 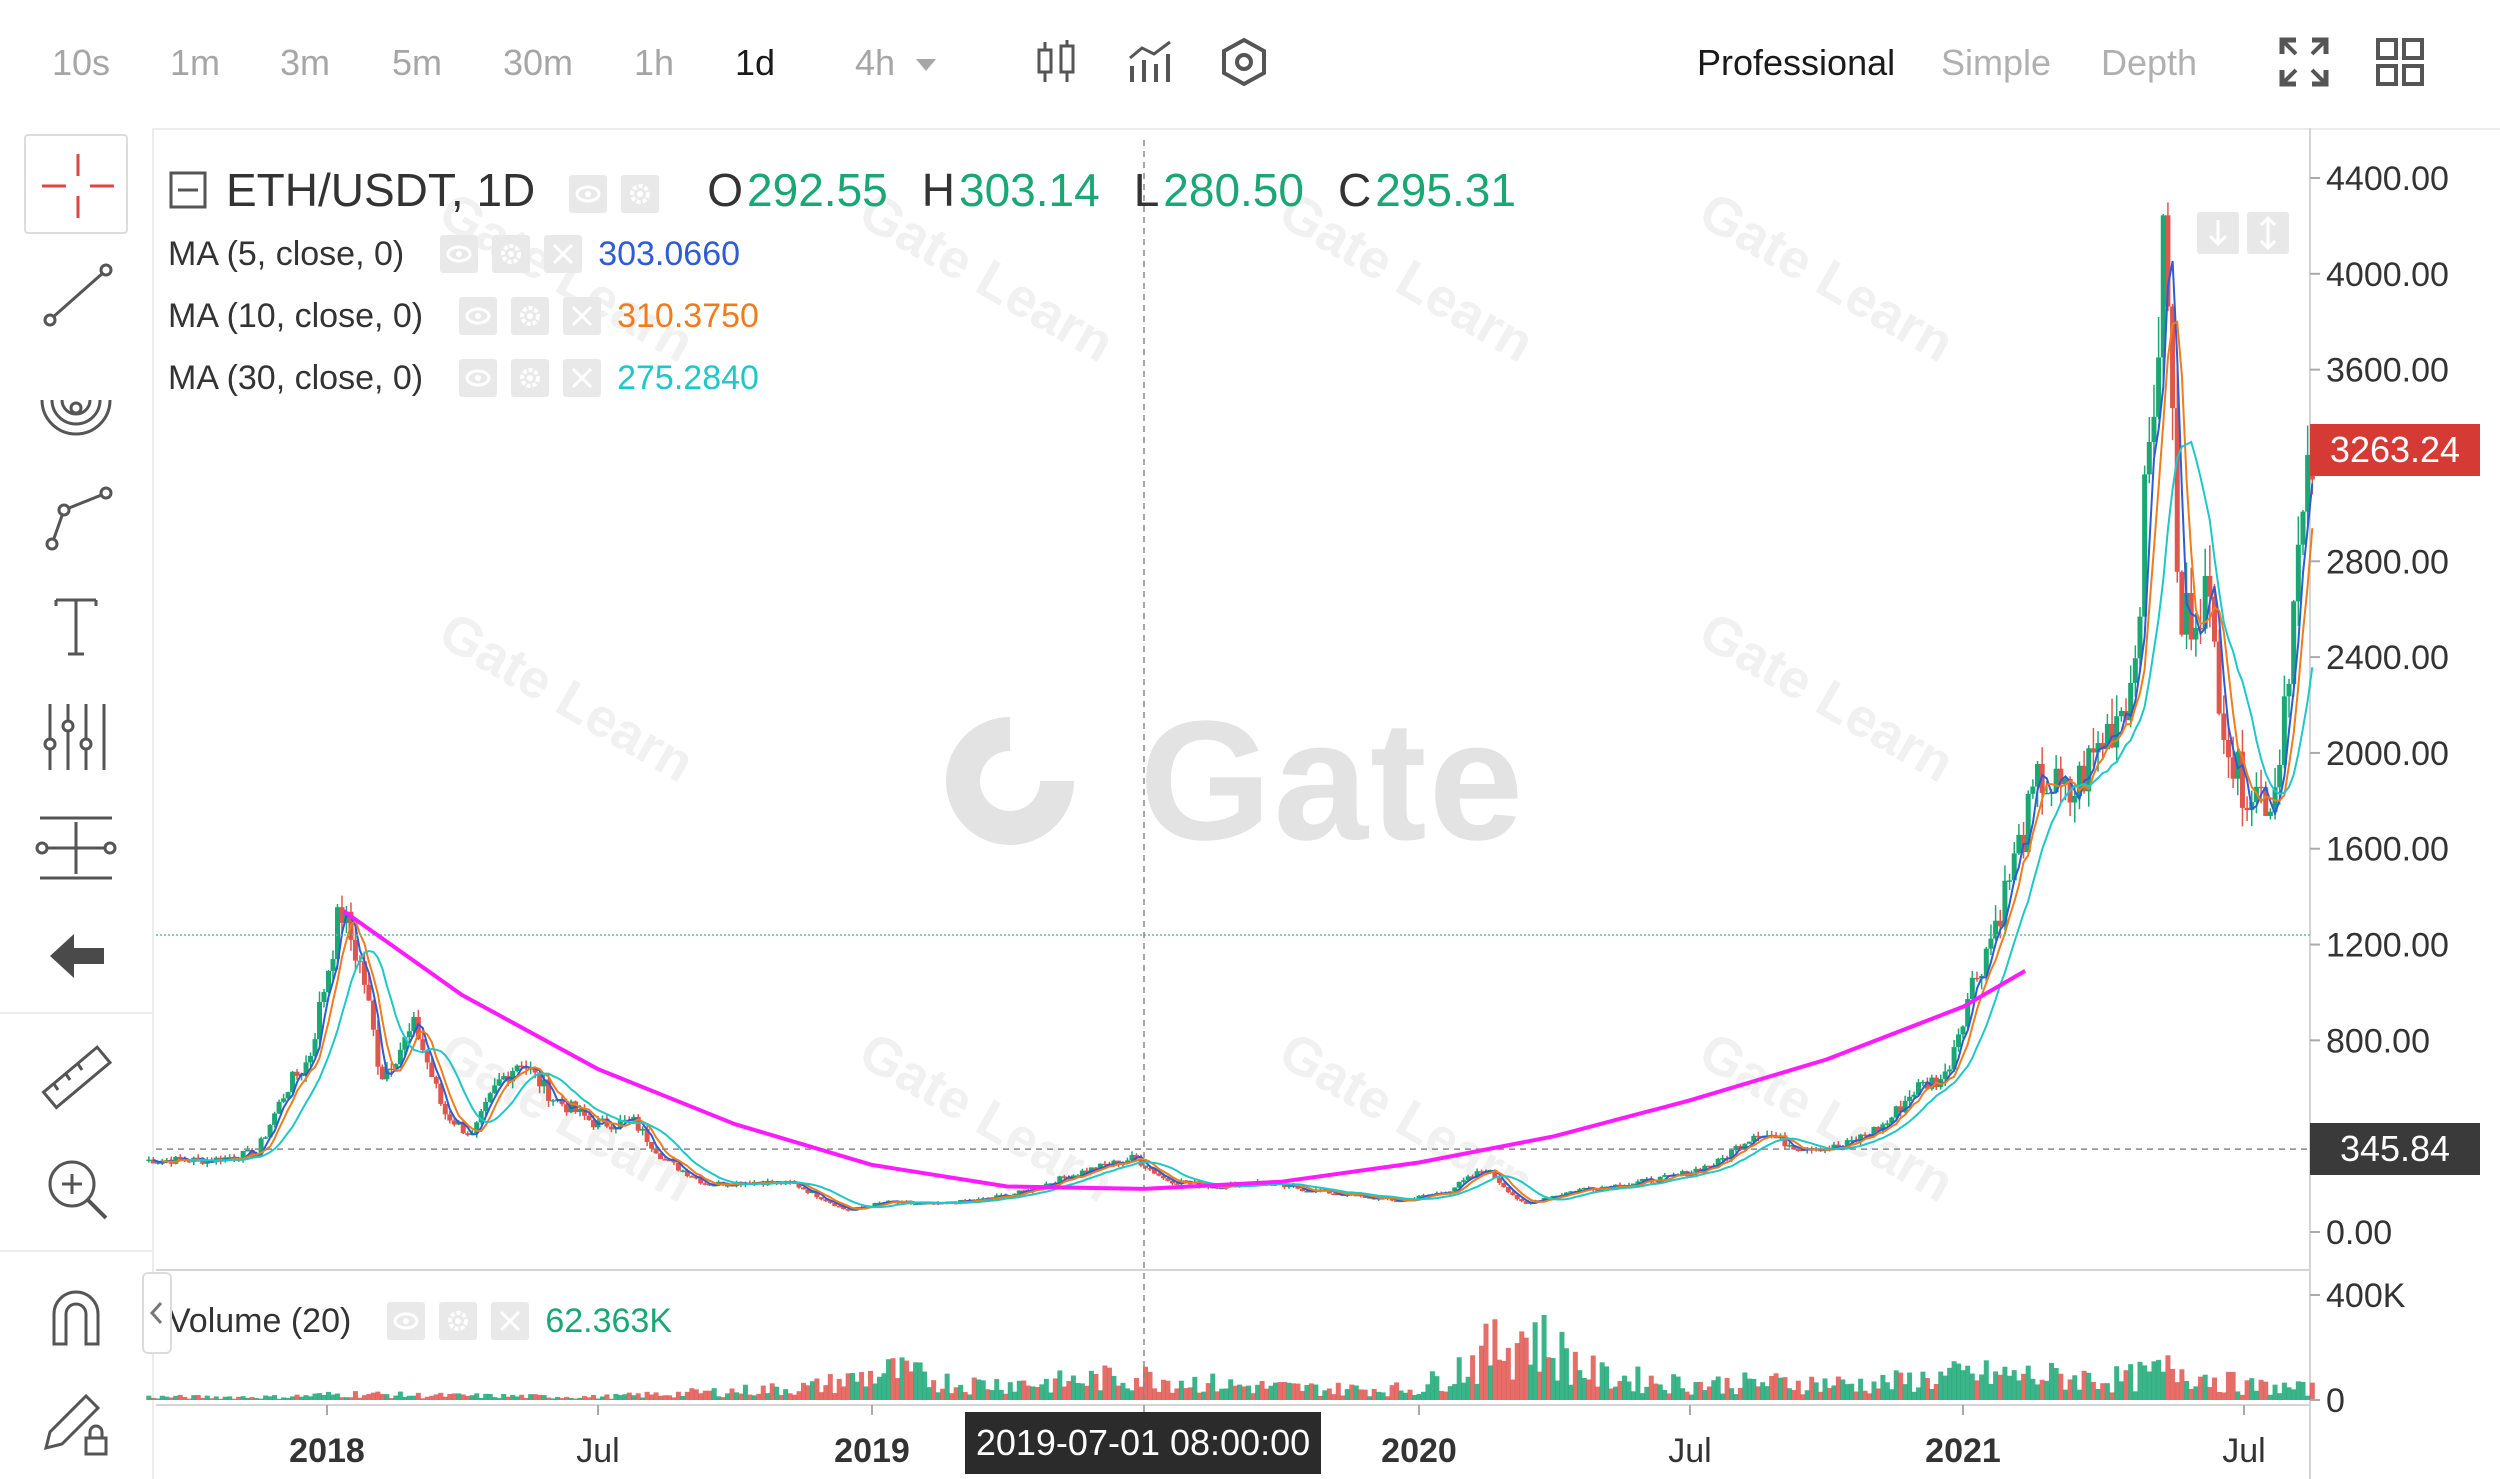 What do you see at coordinates (76, 1424) in the screenshot?
I see `lock-drawings-tool` at bounding box center [76, 1424].